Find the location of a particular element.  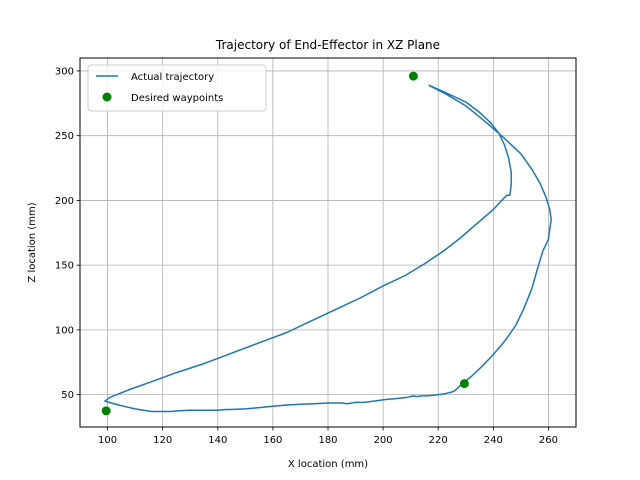

x-axis-label: X location (mm) is located at coordinates (328, 464).